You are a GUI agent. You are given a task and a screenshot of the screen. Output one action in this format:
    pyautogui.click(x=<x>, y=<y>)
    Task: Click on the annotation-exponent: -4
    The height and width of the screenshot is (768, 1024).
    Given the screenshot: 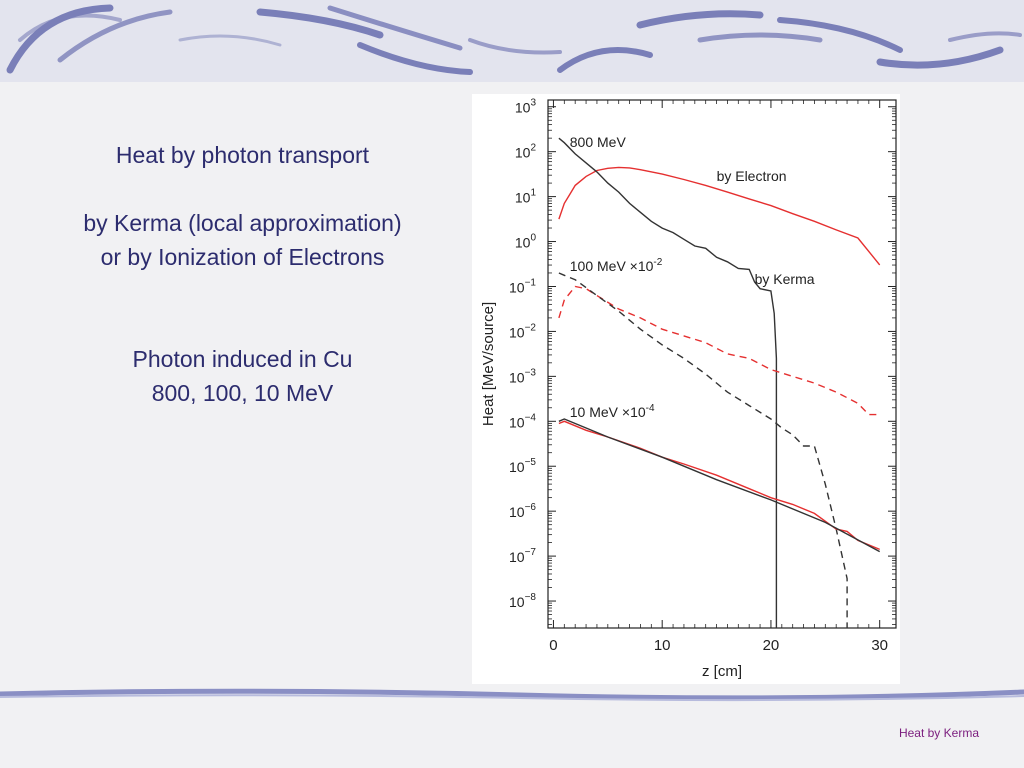 What is the action you would take?
    pyautogui.click(x=650, y=408)
    